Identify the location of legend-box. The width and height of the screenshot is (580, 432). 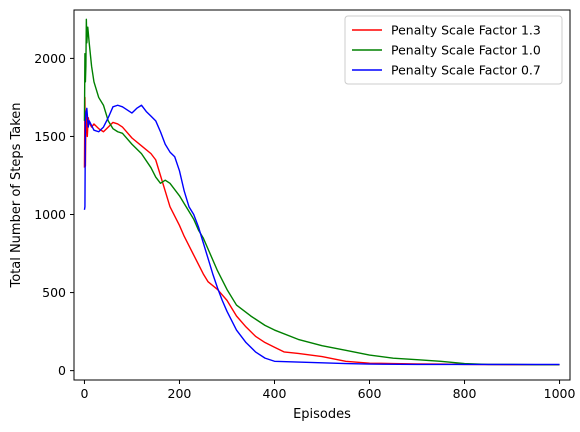
(453, 50).